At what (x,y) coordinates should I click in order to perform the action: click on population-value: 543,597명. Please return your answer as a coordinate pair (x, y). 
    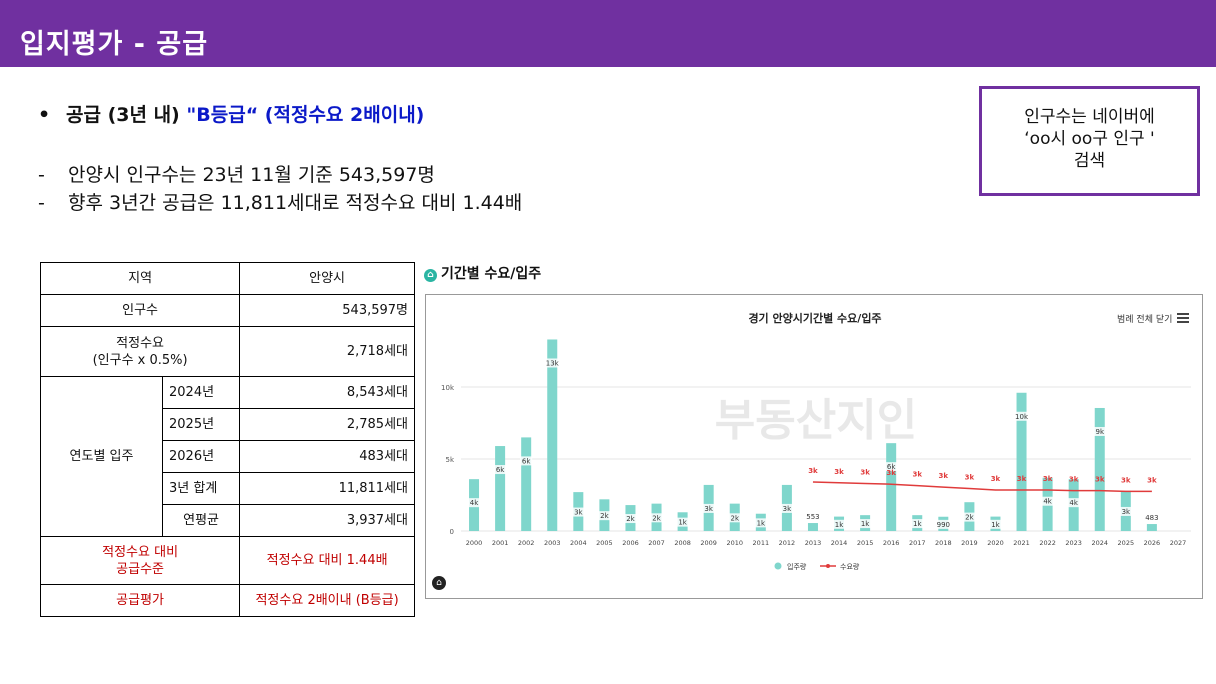
    Looking at the image, I should click on (327, 310).